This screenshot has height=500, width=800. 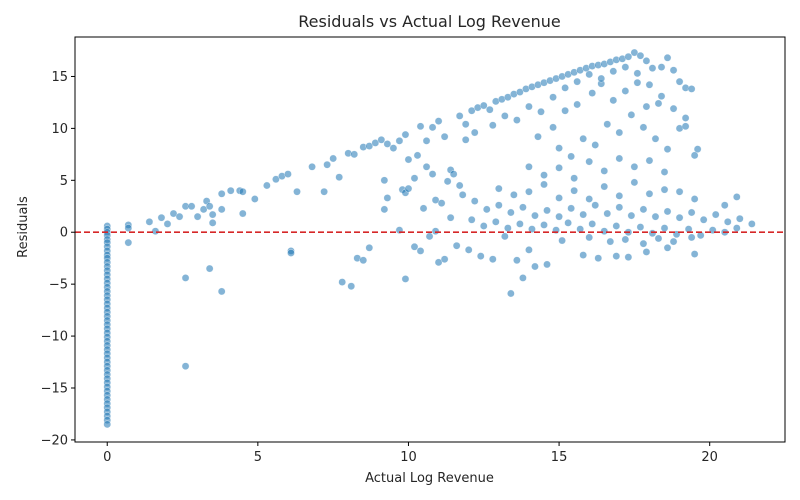 What do you see at coordinates (23, 227) in the screenshot?
I see `y-axis-label: Residuals` at bounding box center [23, 227].